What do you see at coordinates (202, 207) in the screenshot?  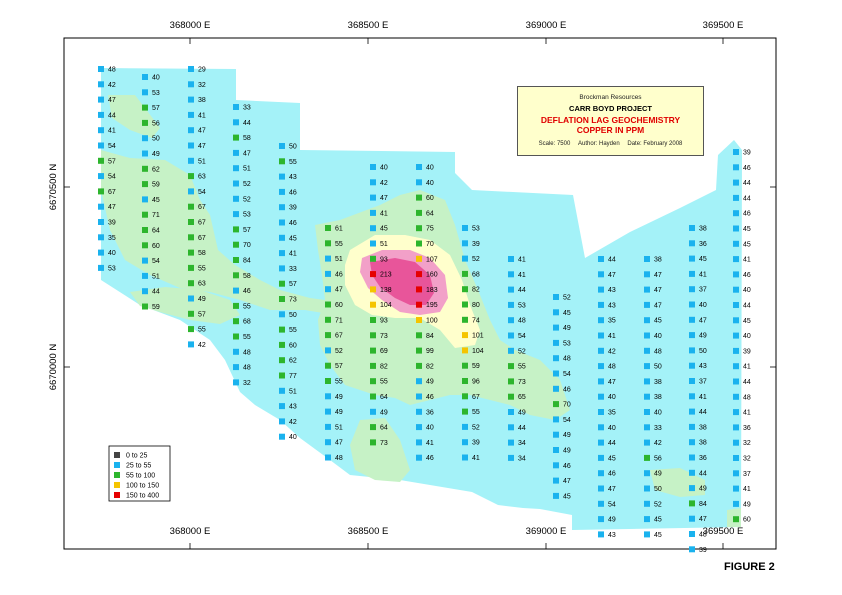 I see `sample-value: 67` at bounding box center [202, 207].